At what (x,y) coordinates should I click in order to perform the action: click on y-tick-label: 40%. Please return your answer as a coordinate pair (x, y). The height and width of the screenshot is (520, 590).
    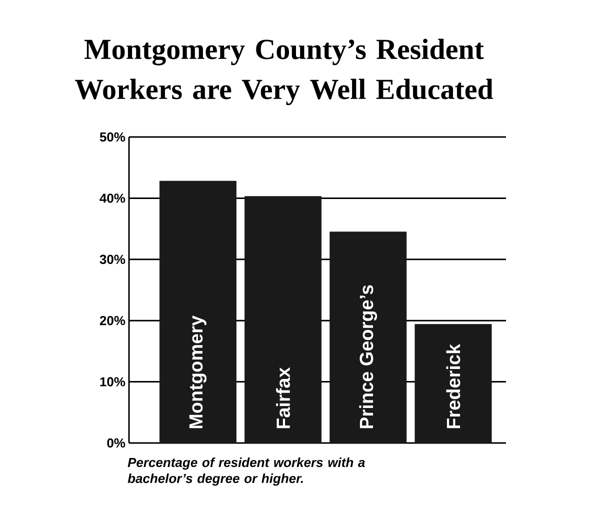
    Looking at the image, I should click on (113, 198).